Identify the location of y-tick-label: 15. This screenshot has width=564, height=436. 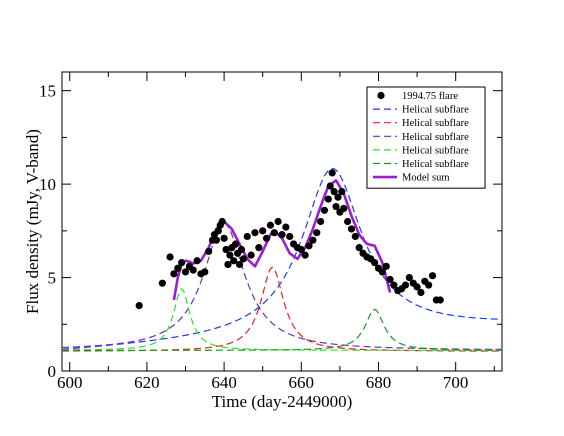
(47, 91).